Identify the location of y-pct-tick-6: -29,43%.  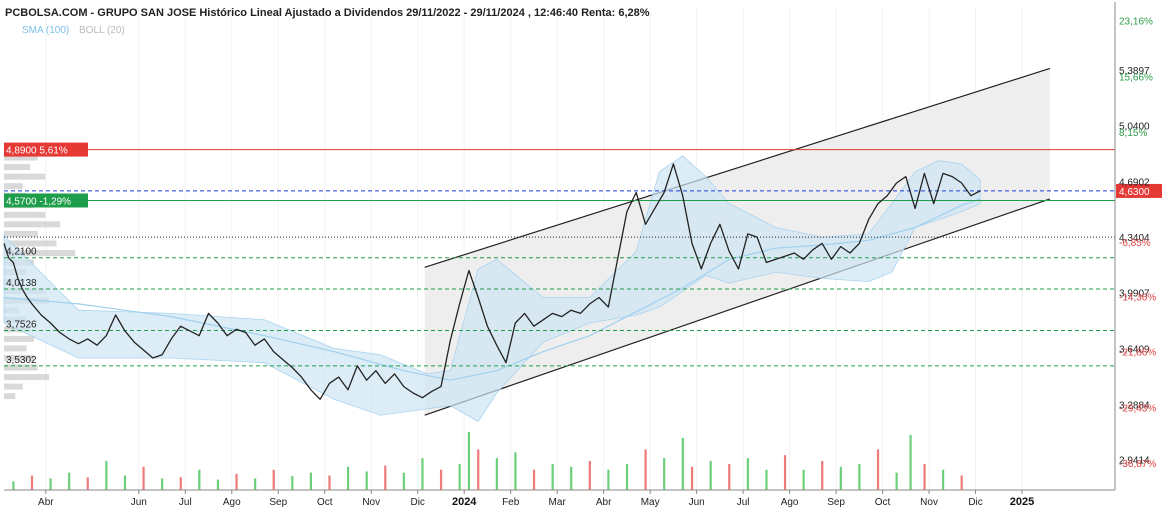
(1137, 408).